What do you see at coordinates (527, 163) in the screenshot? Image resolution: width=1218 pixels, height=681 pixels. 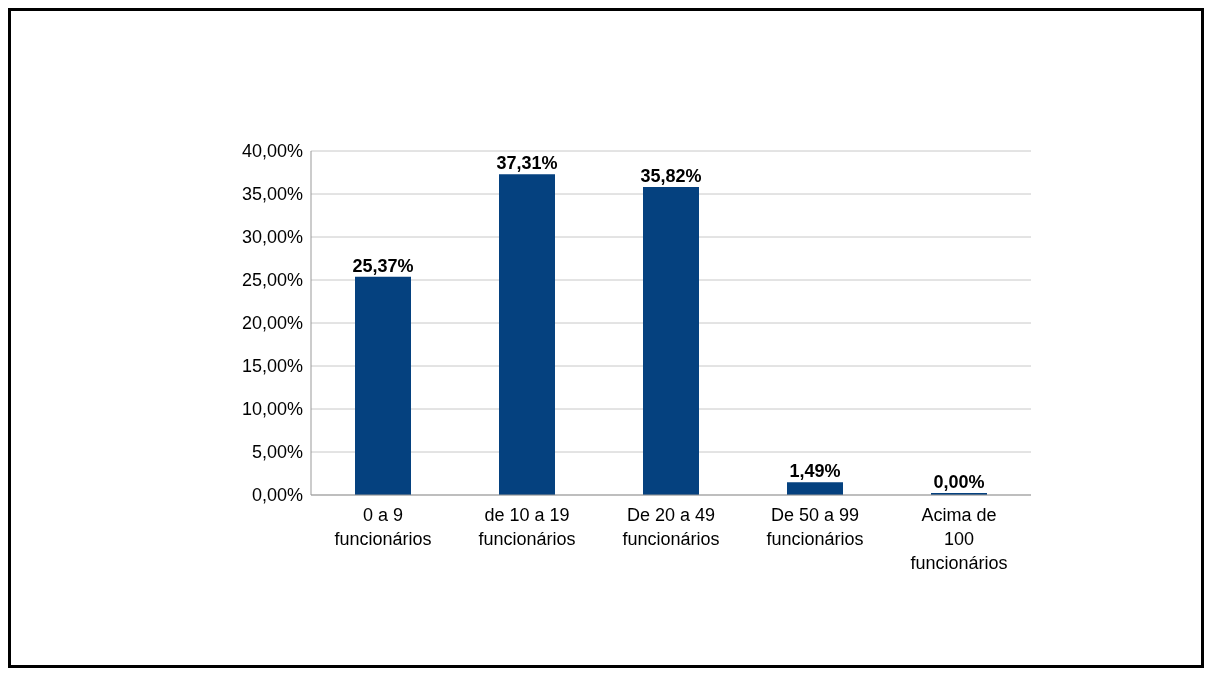 I see `data-label: 37,31%` at bounding box center [527, 163].